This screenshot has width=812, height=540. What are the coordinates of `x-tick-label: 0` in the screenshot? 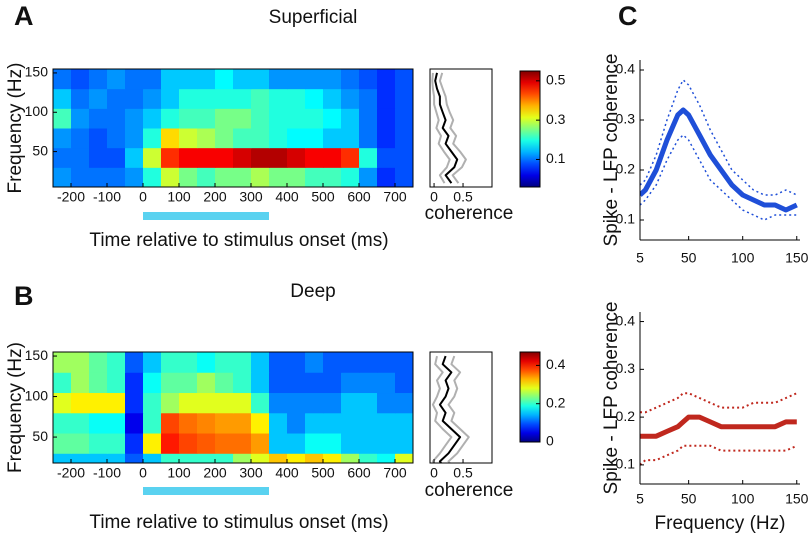 It's located at (434, 197).